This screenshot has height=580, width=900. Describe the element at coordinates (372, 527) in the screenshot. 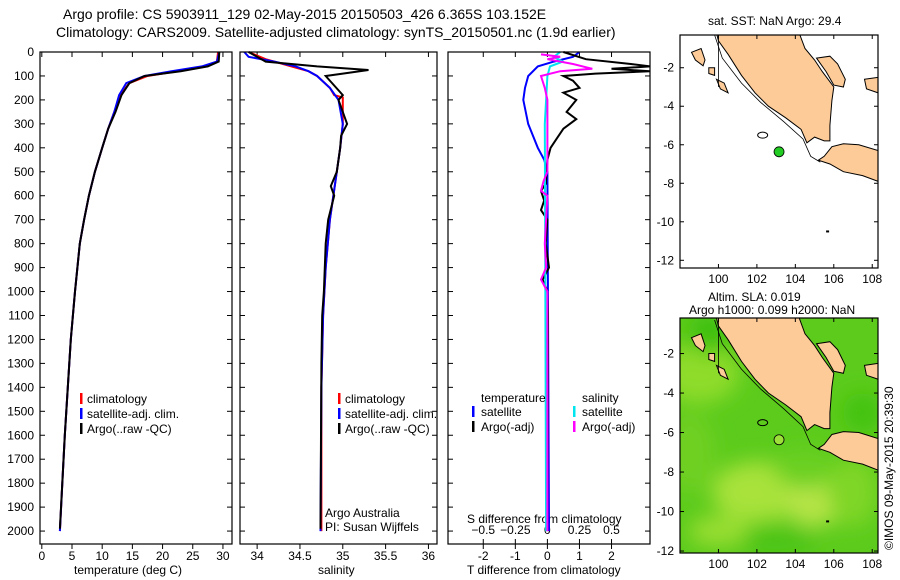

I see `credit-pi: PI: Susan Wijffels` at that location.